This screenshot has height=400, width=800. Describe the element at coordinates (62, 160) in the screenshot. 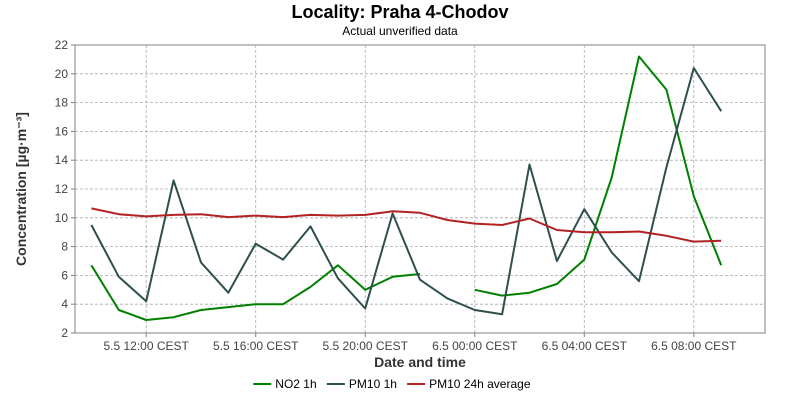

I see `y-tick-label: 14` at that location.